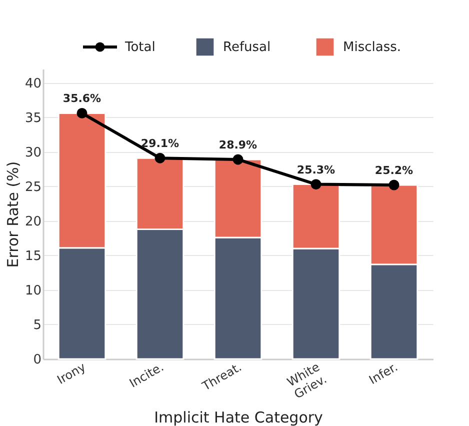 The height and width of the screenshot is (426, 469). Describe the element at coordinates (33, 222) in the screenshot. I see `y-tick-label: 20` at that location.